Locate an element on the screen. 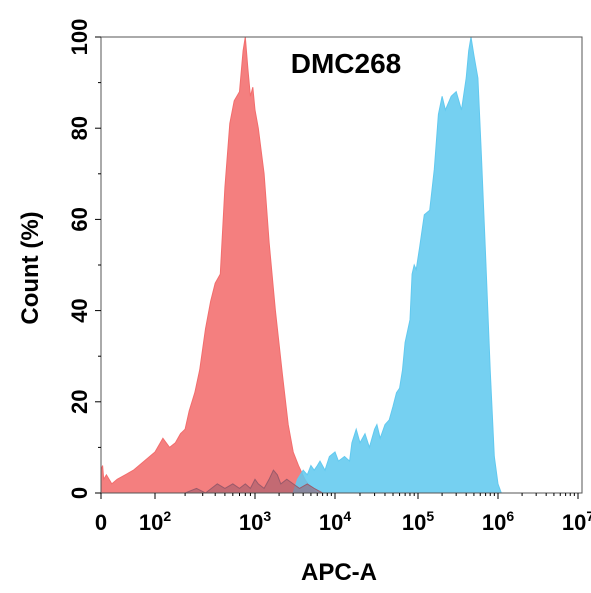 This screenshot has width=591, height=593. y-tick-label: 0 is located at coordinates (79, 493).